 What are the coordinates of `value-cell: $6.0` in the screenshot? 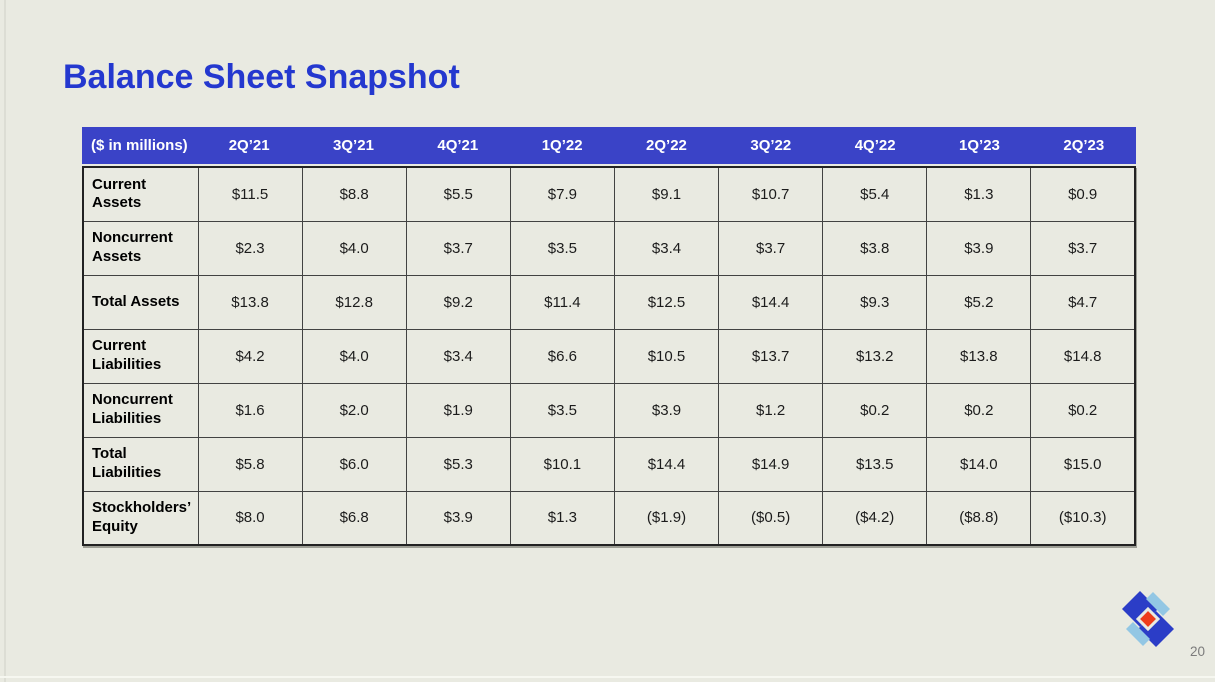 It's located at (354, 464).